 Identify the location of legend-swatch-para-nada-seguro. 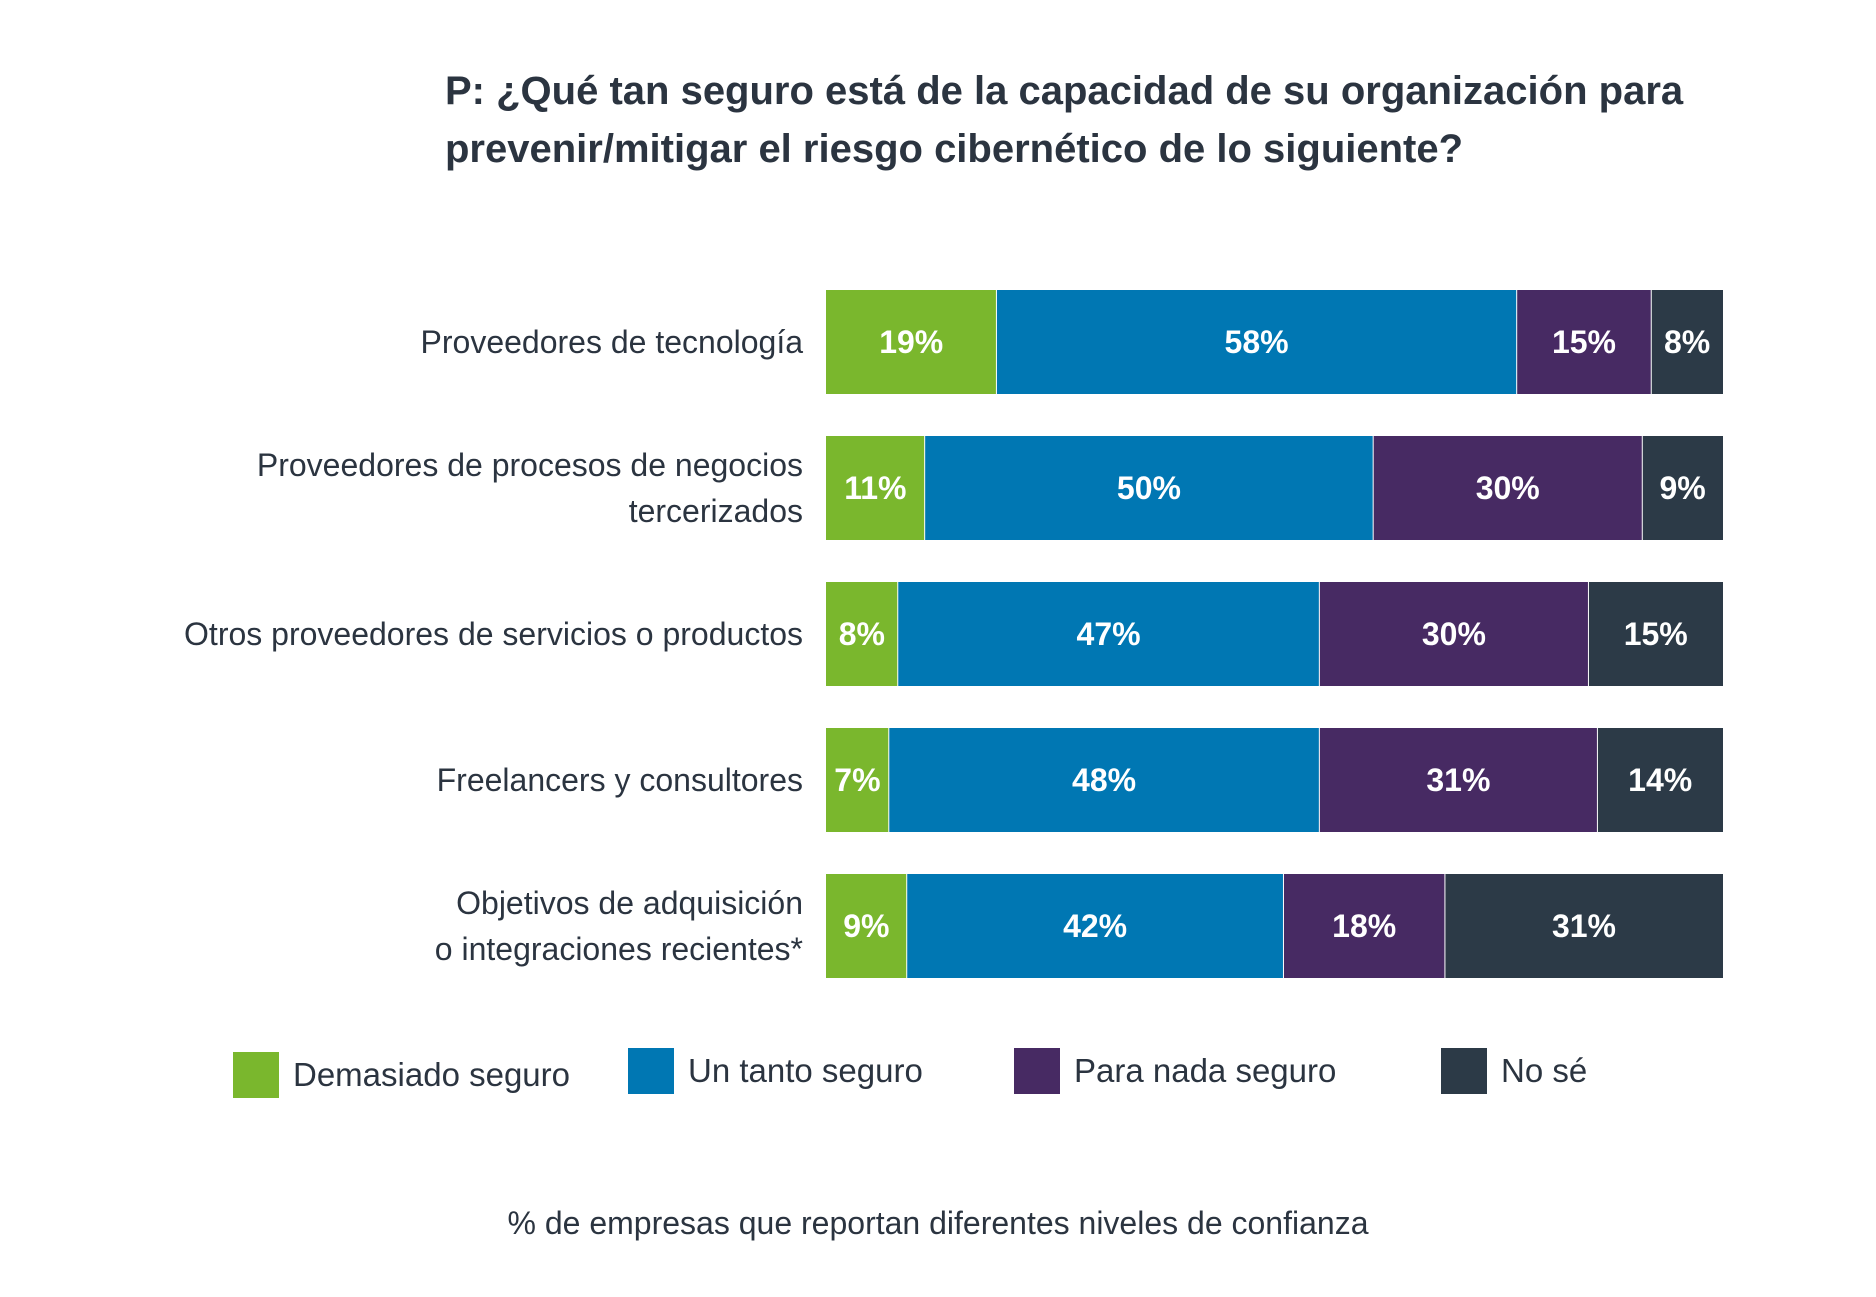
(1037, 1071).